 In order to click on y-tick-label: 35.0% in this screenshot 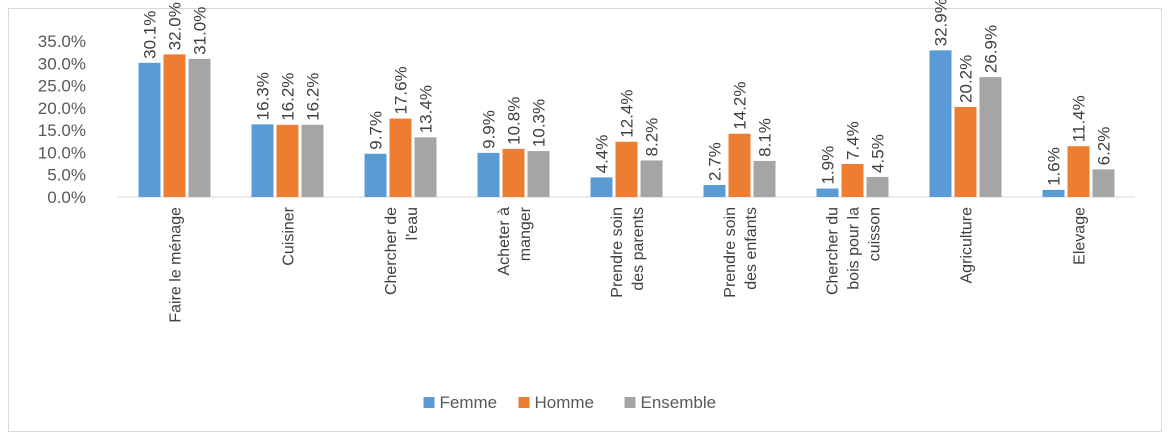, I will do `click(62, 41)`.